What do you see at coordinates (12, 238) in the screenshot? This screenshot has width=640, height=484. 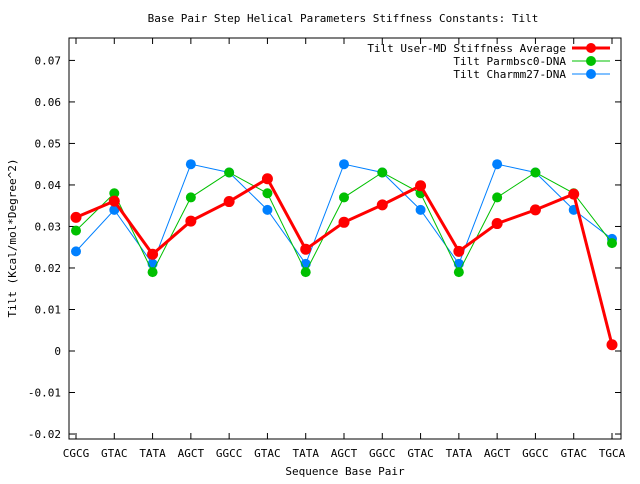 I see `y-axis-label: Tilt (Kcal/mol*Degree^2)` at bounding box center [12, 238].